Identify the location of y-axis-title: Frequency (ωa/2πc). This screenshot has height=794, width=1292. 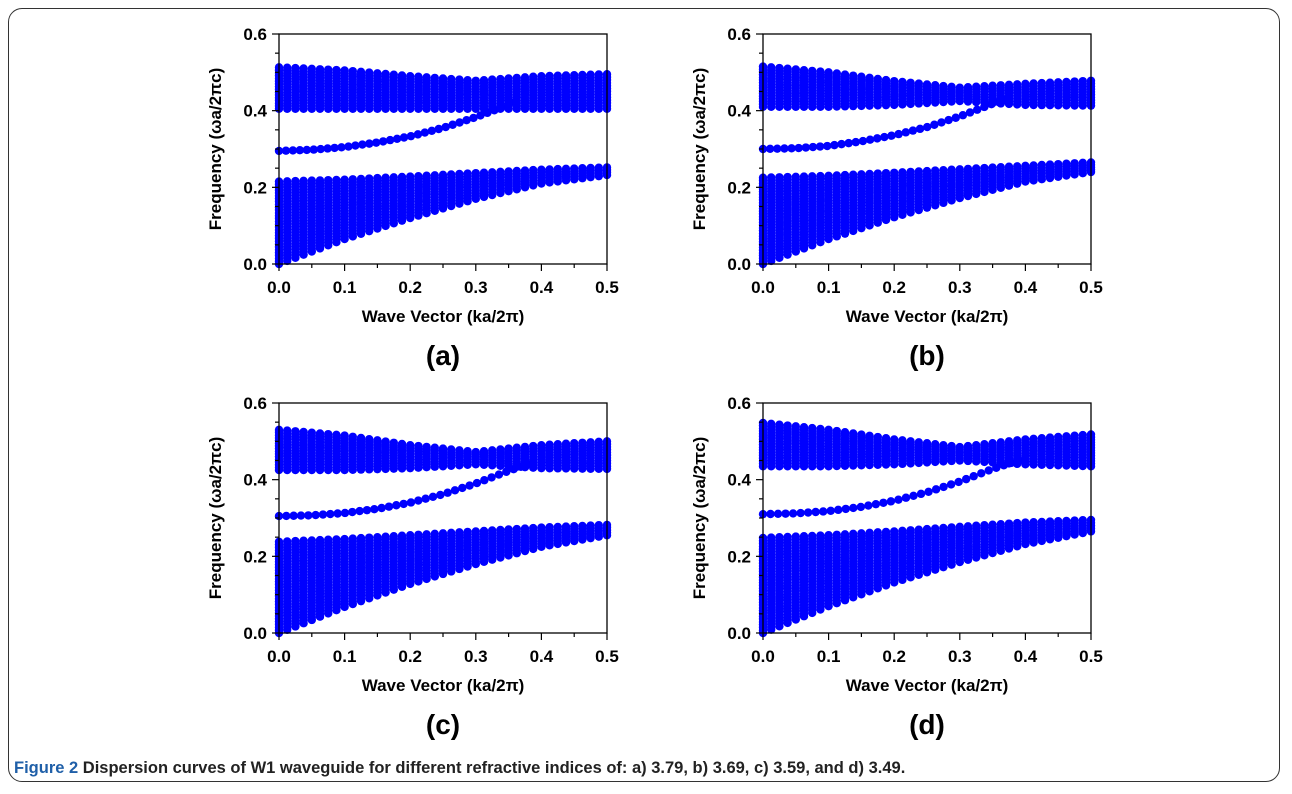
(699, 518).